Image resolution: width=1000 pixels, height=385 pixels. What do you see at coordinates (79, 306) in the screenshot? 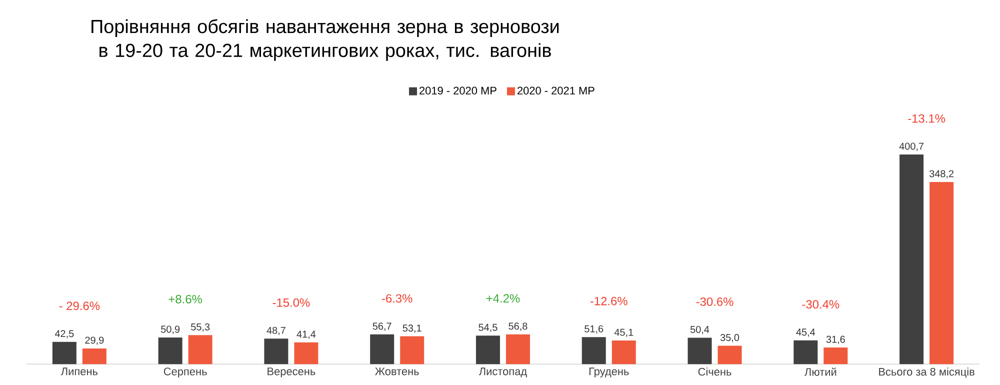
I see `annotation: - 29.6%` at bounding box center [79, 306].